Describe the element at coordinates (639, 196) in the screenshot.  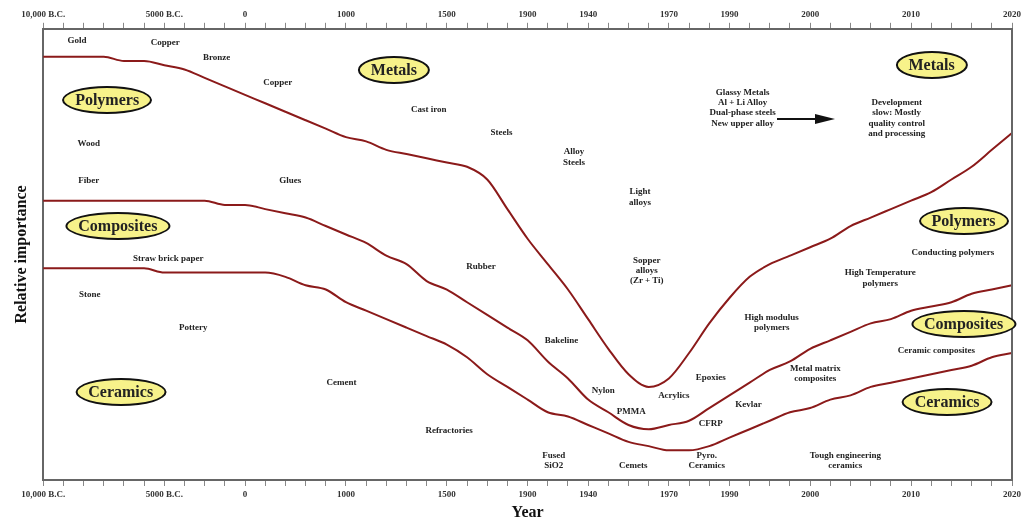
I see `annotation: Light alloys` at that location.